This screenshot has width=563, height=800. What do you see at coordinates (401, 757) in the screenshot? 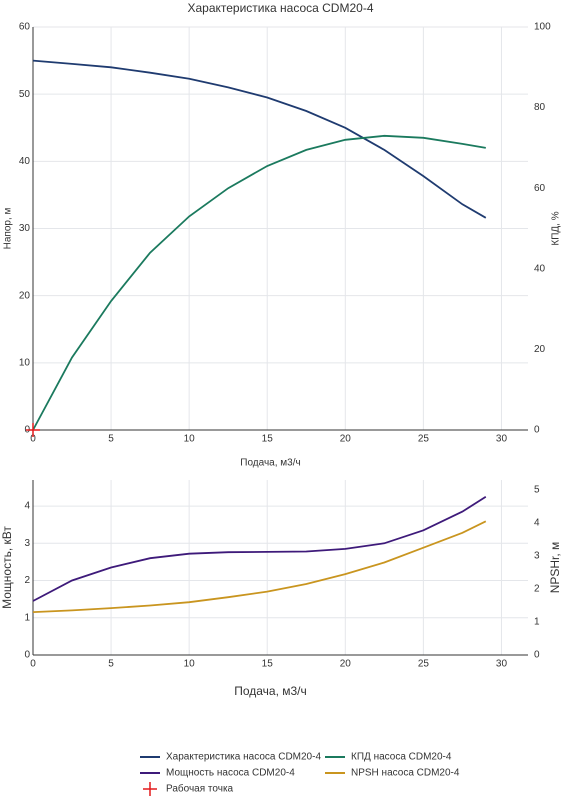
I see `legend-label: КПД насоса CDM20-4` at bounding box center [401, 757].